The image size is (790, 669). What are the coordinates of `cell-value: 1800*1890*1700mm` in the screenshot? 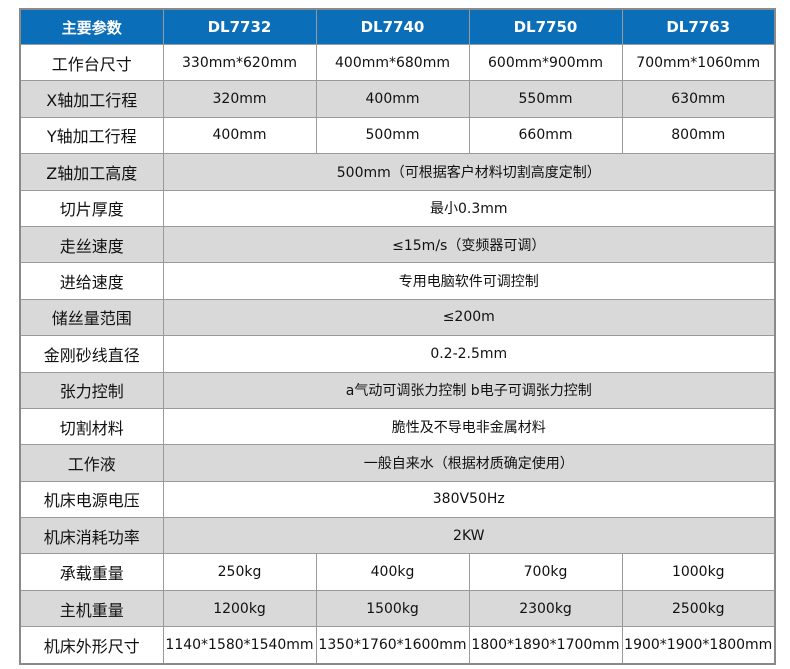 It's located at (545, 645).